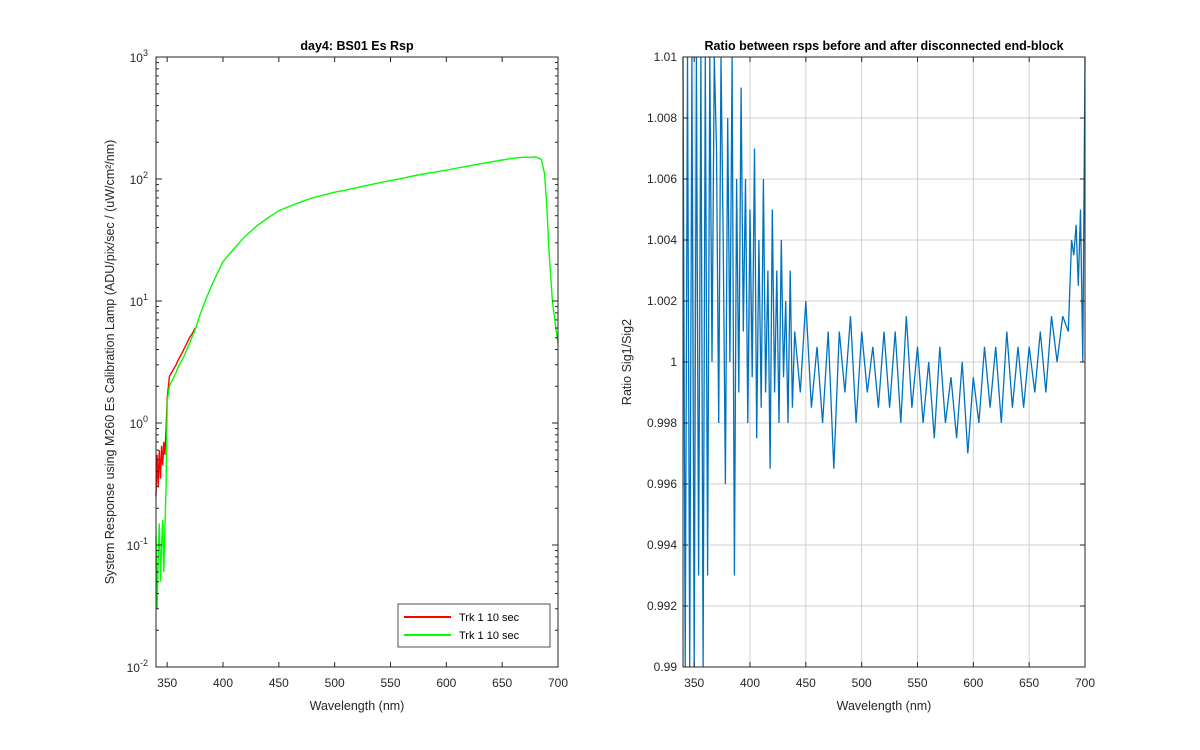 Image resolution: width=1200 pixels, height=750 pixels. I want to click on y-tick-label: 10¹, so click(139, 300).